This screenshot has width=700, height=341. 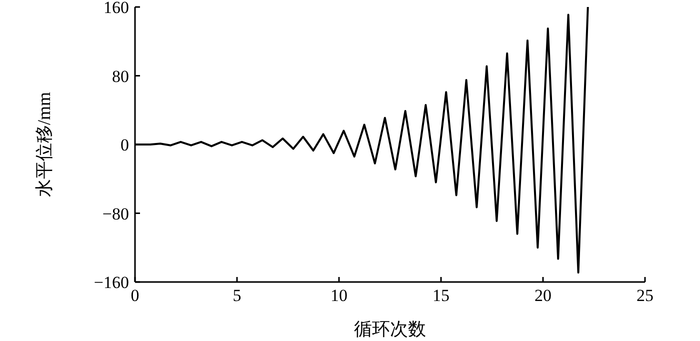 What do you see at coordinates (543, 295) in the screenshot?
I see `x-tick-label: 20` at bounding box center [543, 295].